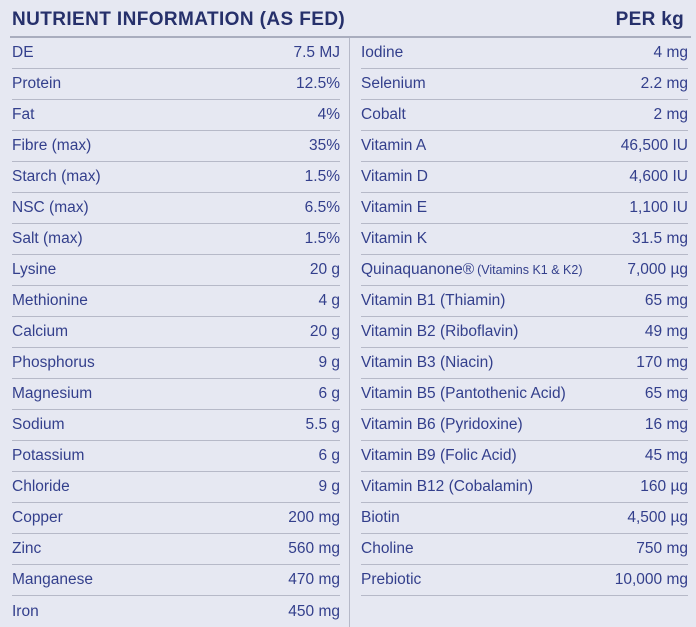 Image resolution: width=696 pixels, height=627 pixels. Describe the element at coordinates (53, 362) in the screenshot. I see `nutrient-label: Phosphorus` at that location.